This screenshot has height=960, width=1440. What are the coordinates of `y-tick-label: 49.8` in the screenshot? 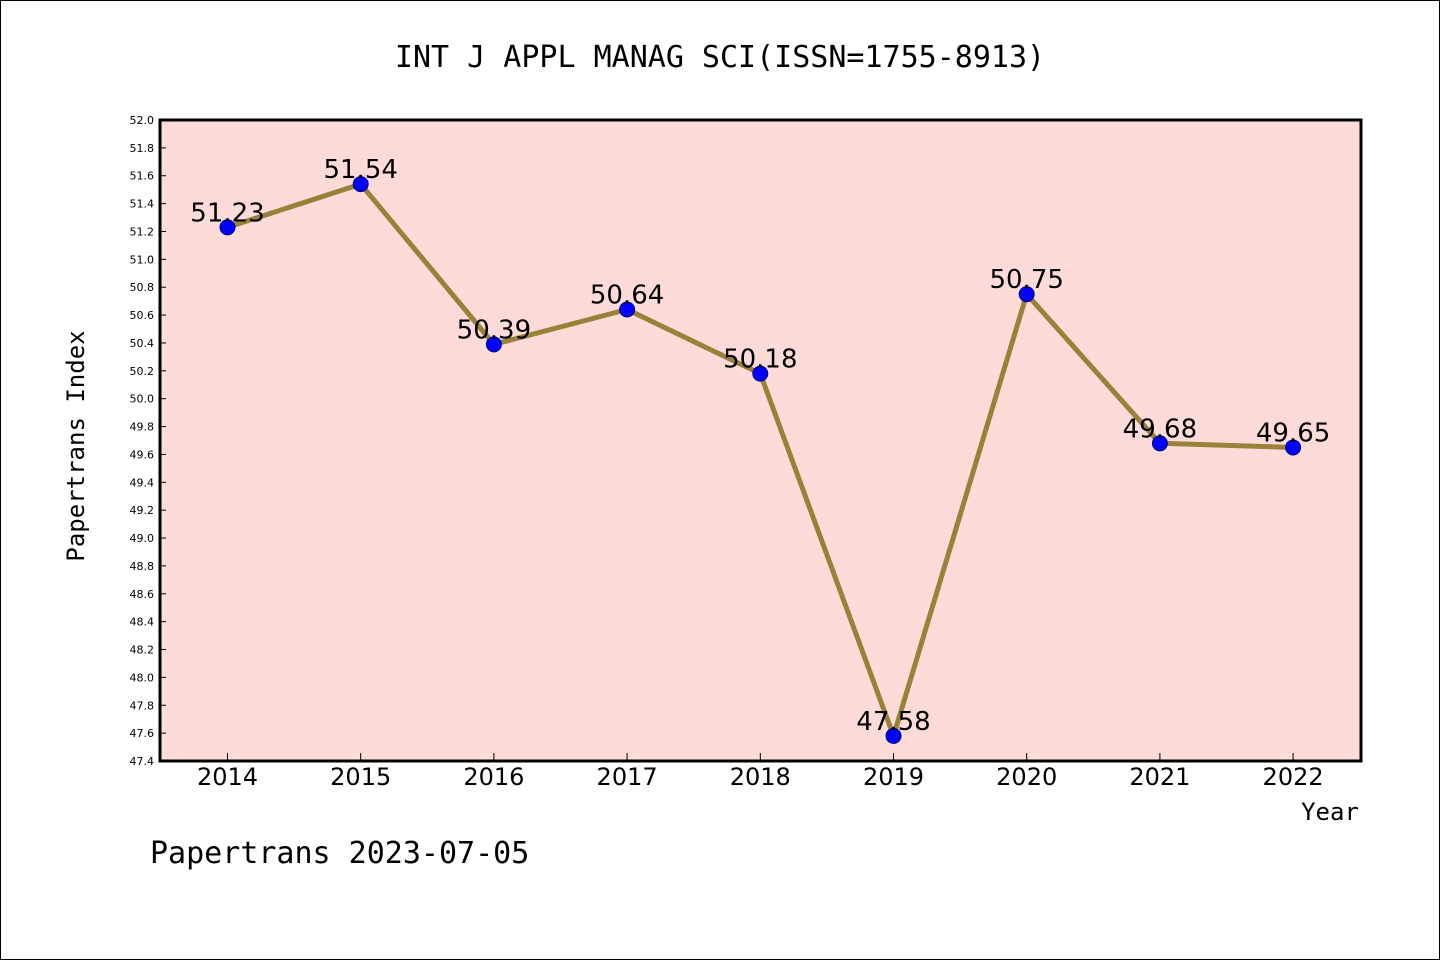 It's located at (142, 427).